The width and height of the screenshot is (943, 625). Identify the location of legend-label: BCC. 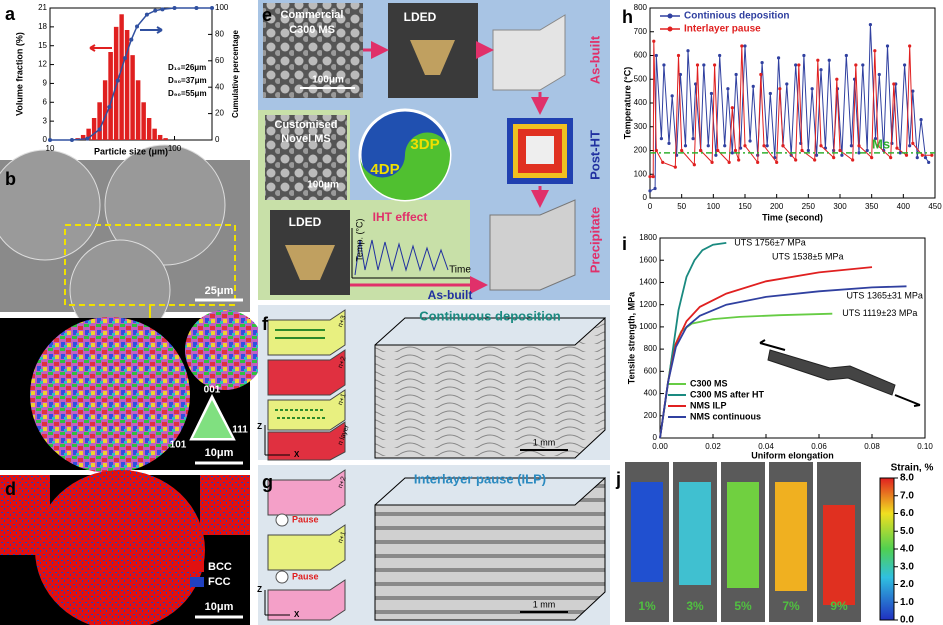
(220, 567).